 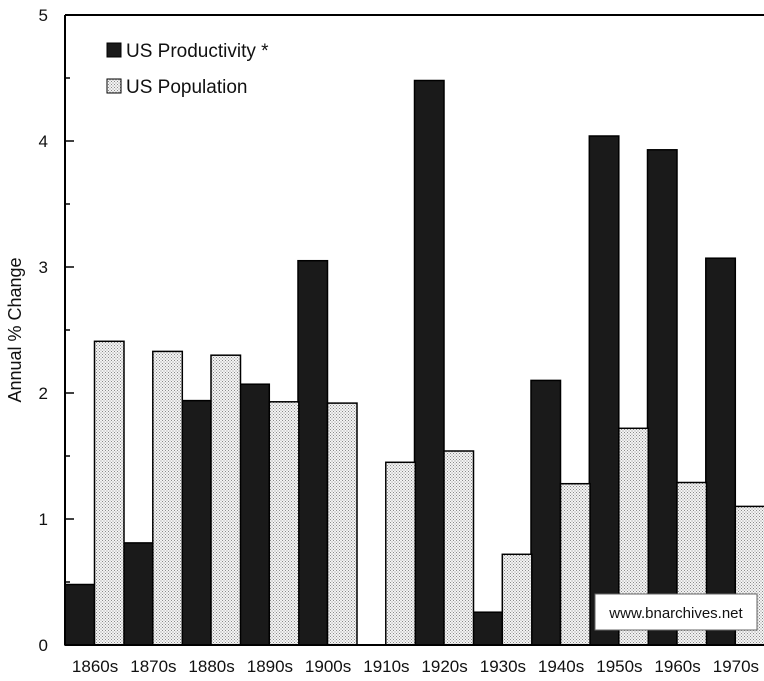 I want to click on bar-population-1860s, so click(x=109, y=493).